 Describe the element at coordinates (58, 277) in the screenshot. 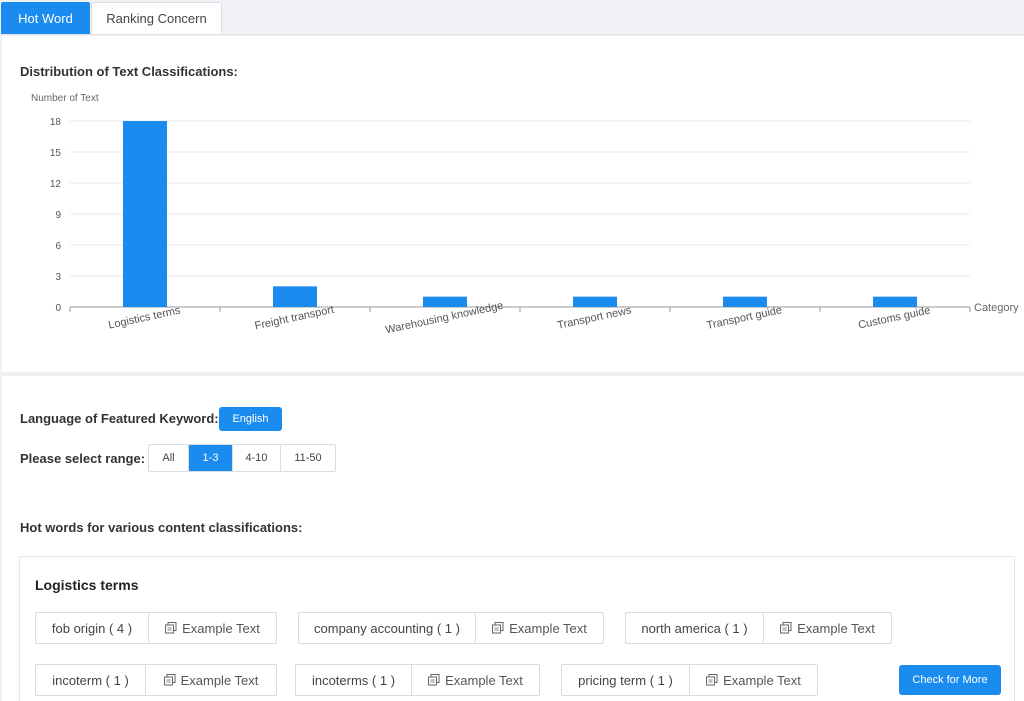

I see `y-tick-label: 3` at that location.